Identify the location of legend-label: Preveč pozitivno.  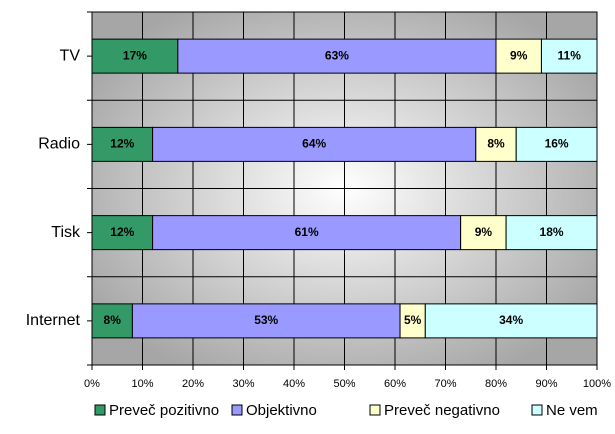
(164, 410).